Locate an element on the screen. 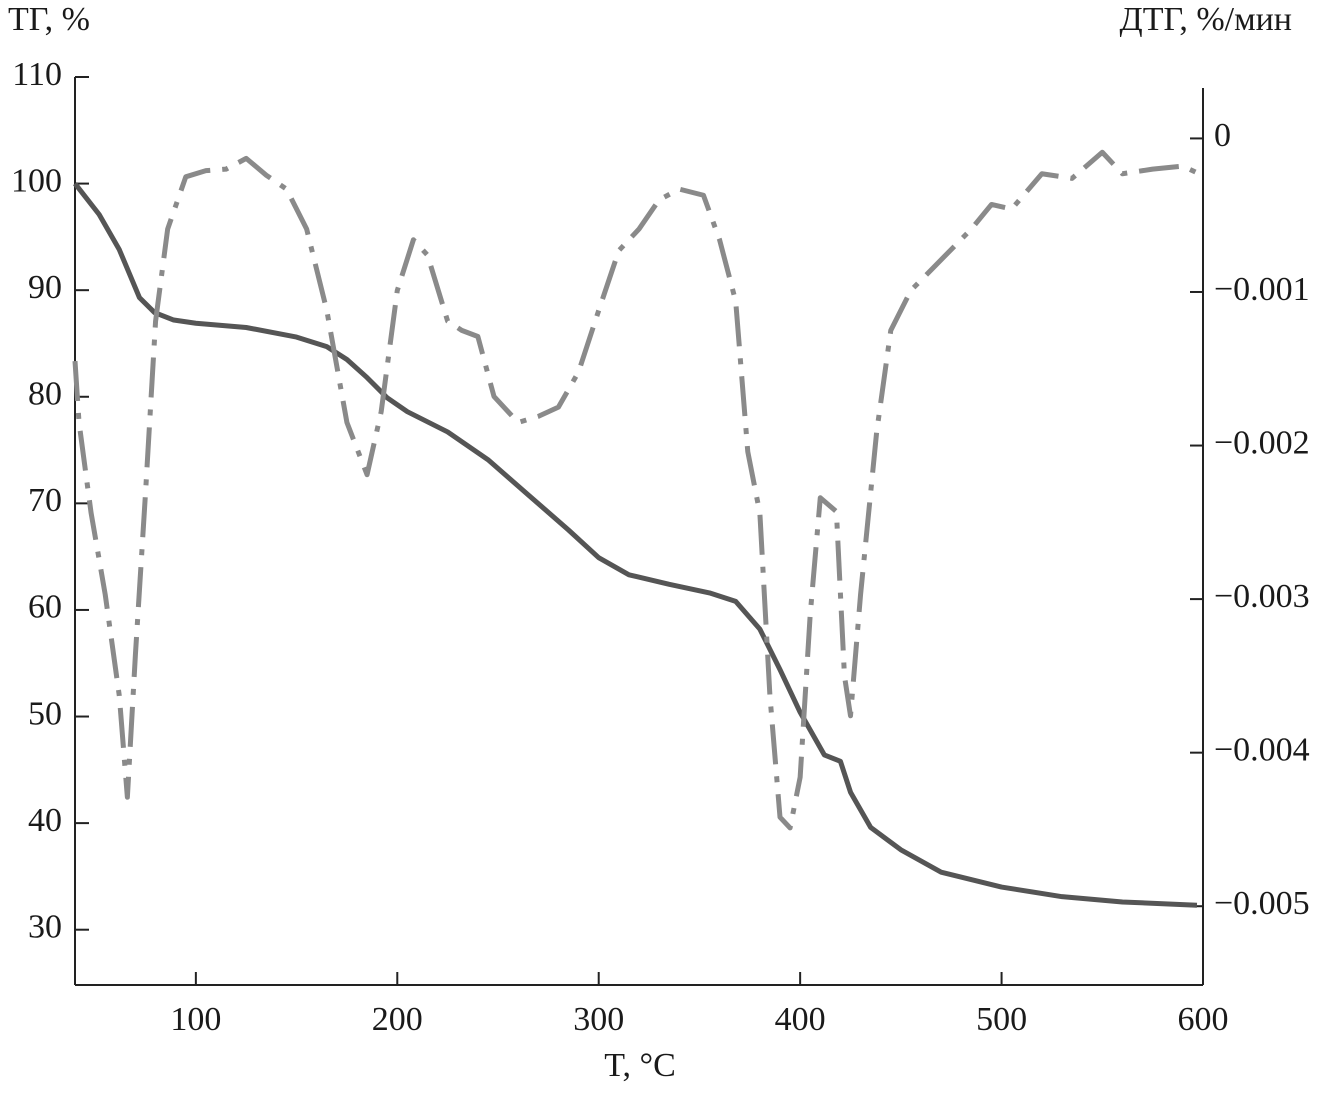 The width and height of the screenshot is (1340, 1093). y-tick-label: 80 is located at coordinates (45, 394).